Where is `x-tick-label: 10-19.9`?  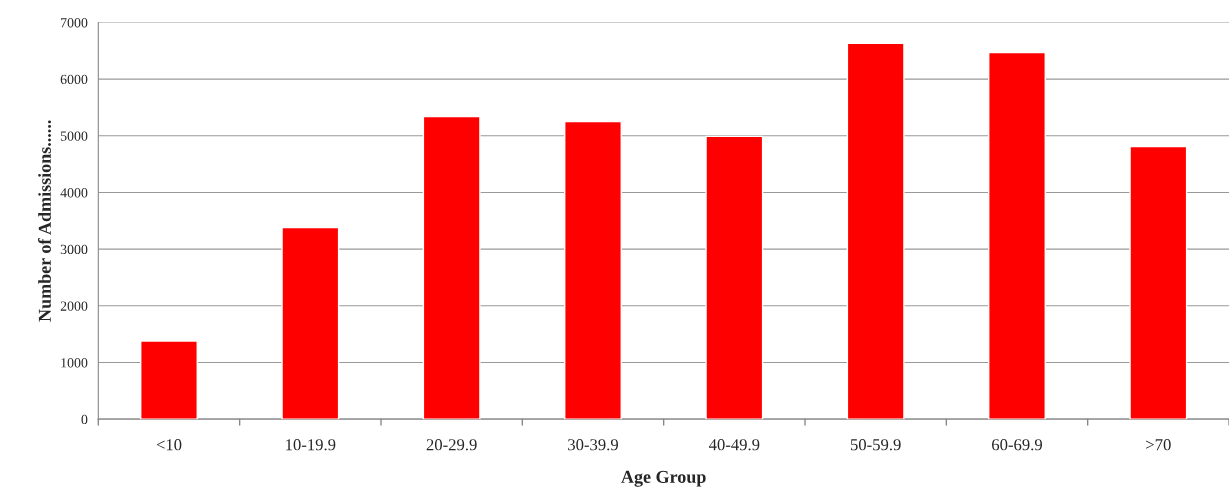 x-tick-label: 10-19.9 is located at coordinates (311, 445).